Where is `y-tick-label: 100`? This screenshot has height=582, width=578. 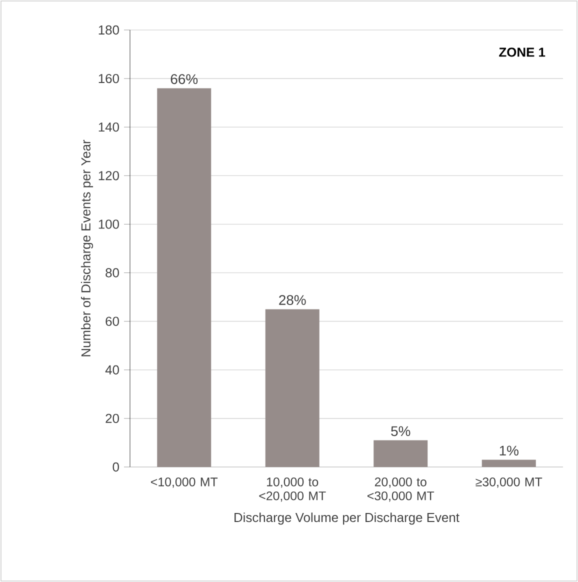
y-tick-label: 100 is located at coordinates (108, 224).